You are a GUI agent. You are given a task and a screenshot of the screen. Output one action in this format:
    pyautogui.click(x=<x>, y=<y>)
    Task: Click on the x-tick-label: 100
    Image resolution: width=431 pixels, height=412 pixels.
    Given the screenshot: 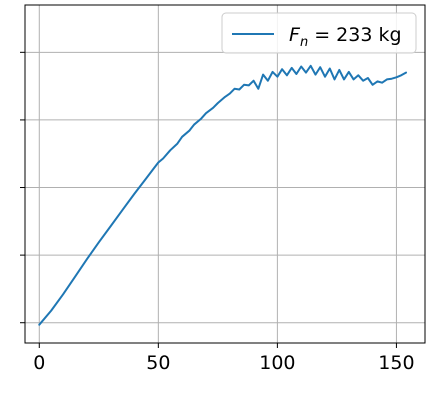 What is the action you would take?
    pyautogui.click(x=277, y=363)
    